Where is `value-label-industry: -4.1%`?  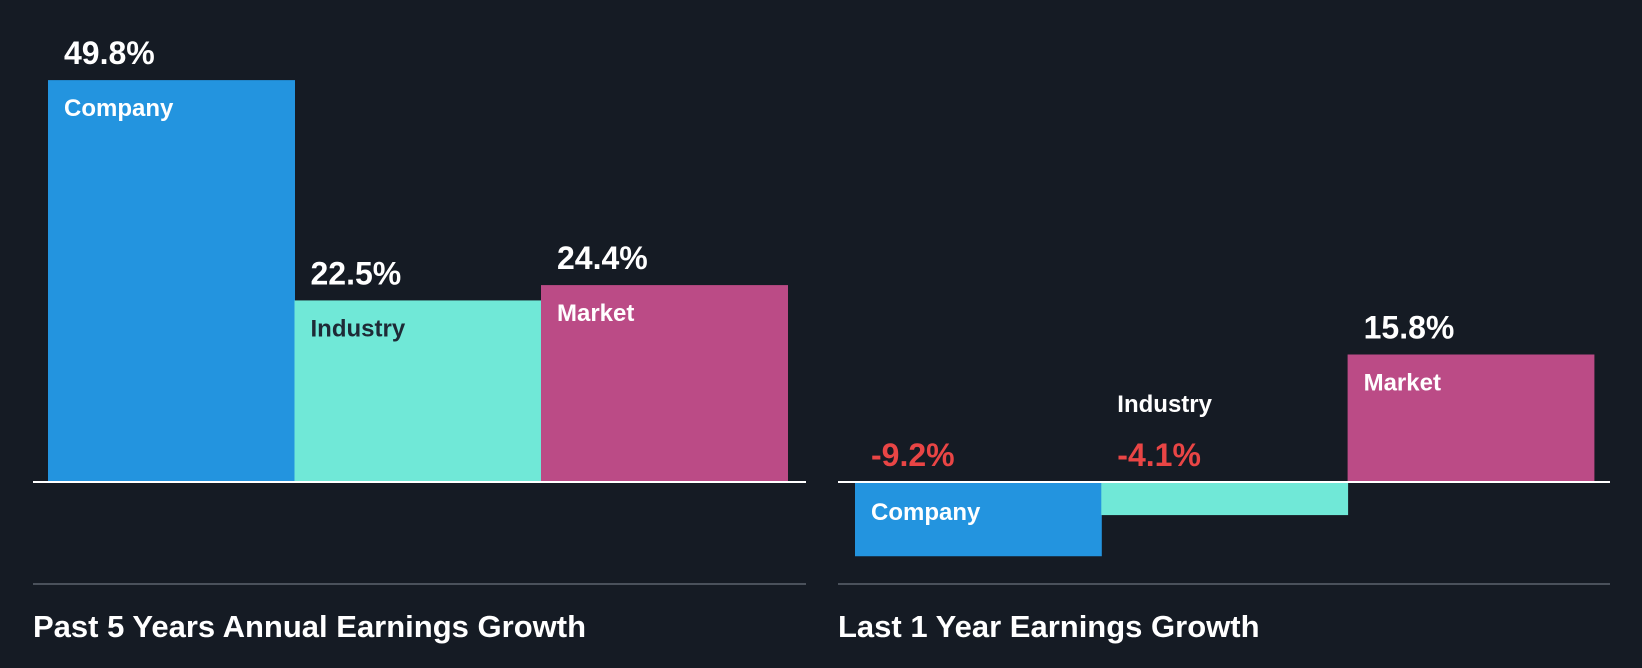 value-label-industry: -4.1% is located at coordinates (1159, 455).